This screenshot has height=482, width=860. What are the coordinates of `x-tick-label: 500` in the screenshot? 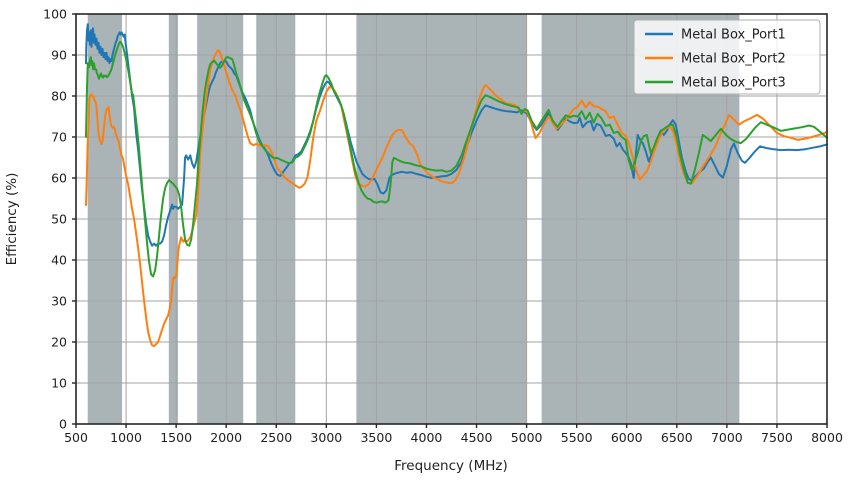 It's located at (76, 437).